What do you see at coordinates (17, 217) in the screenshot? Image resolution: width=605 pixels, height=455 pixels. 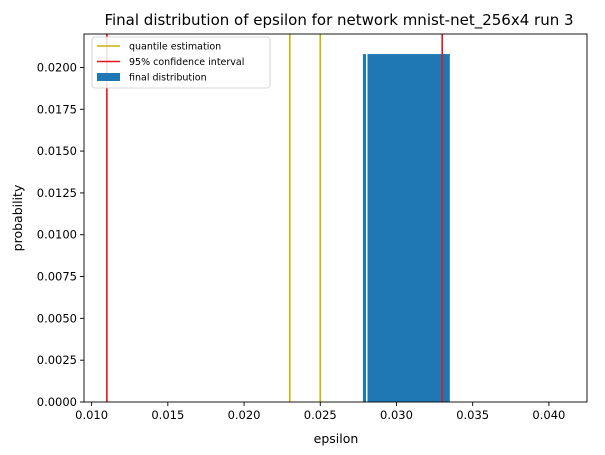 I see `y-axis-label: probability` at bounding box center [17, 217].